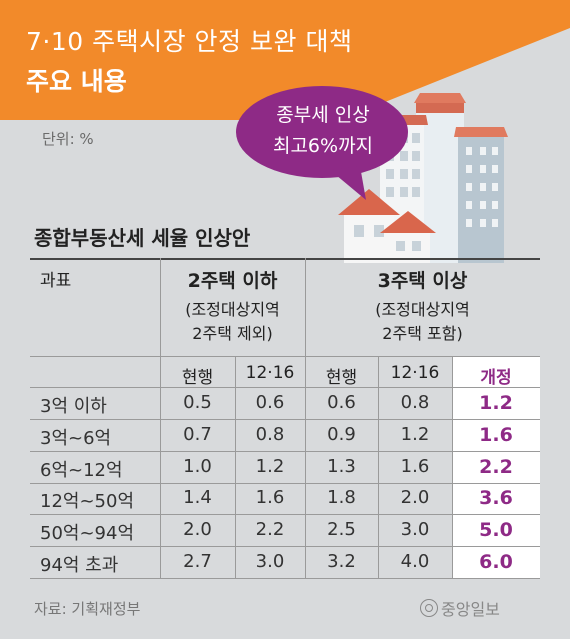 The image size is (570, 639). What do you see at coordinates (197, 466) in the screenshot?
I see `rate-cell: 1.0` at bounding box center [197, 466].